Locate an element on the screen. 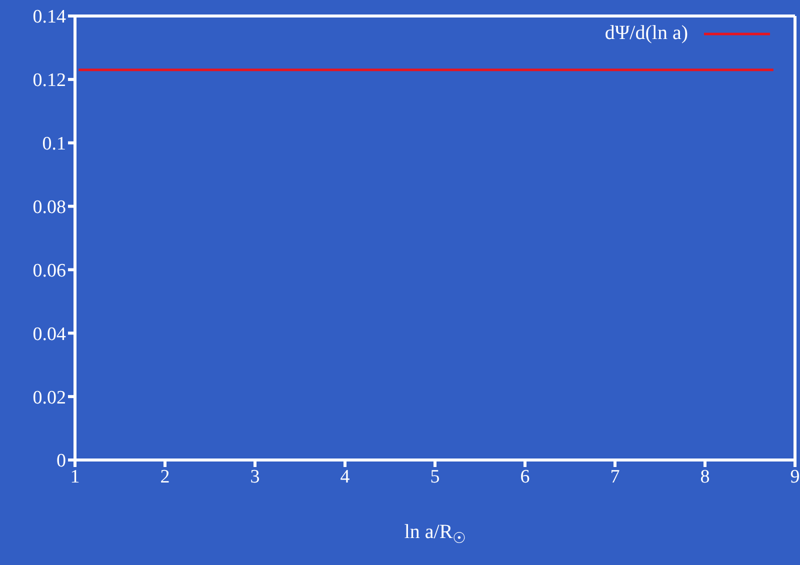  y-tick-label: 0.1 is located at coordinates (54, 144).